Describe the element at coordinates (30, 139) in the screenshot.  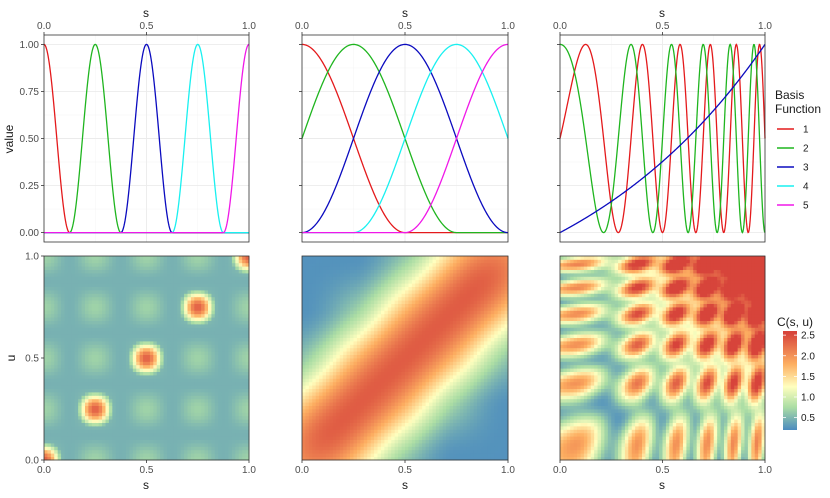
I see `y-tick-label: 0.50` at that location.